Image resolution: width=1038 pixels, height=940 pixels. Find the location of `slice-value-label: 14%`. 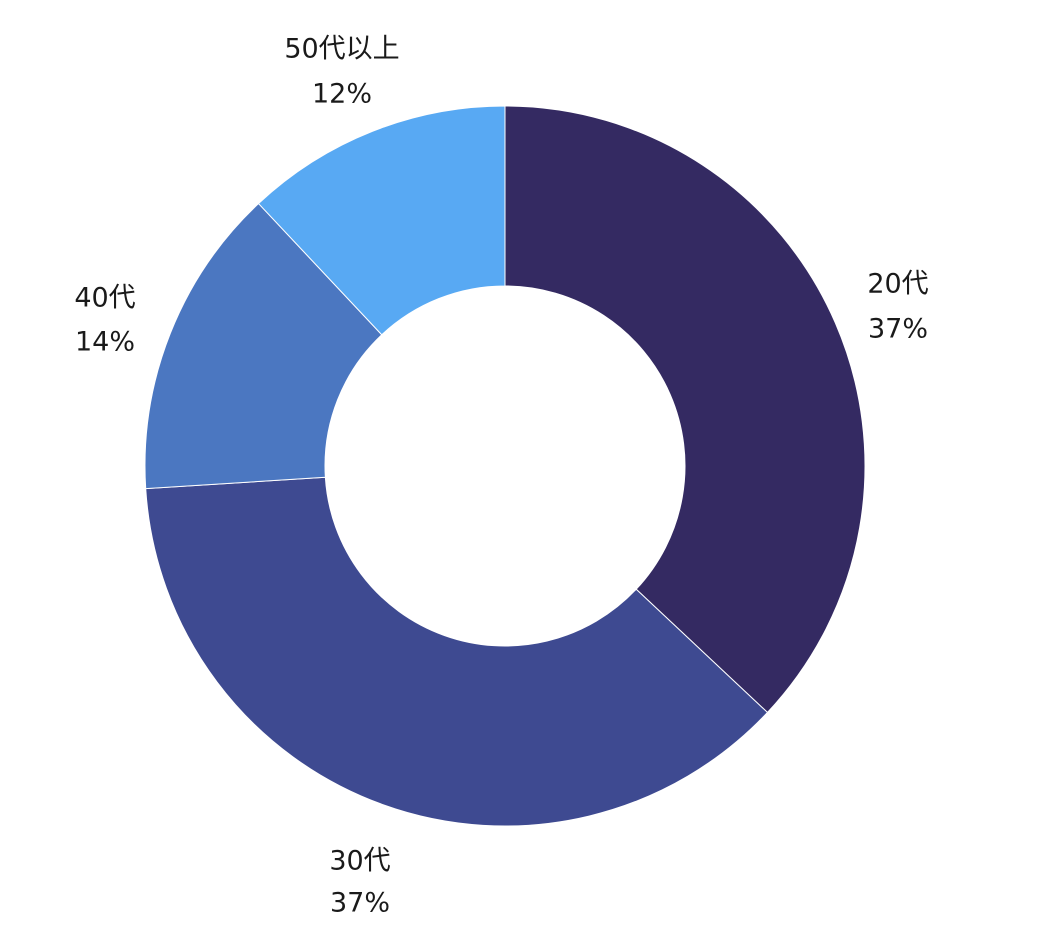

slice-value-label: 14% is located at coordinates (105, 342).